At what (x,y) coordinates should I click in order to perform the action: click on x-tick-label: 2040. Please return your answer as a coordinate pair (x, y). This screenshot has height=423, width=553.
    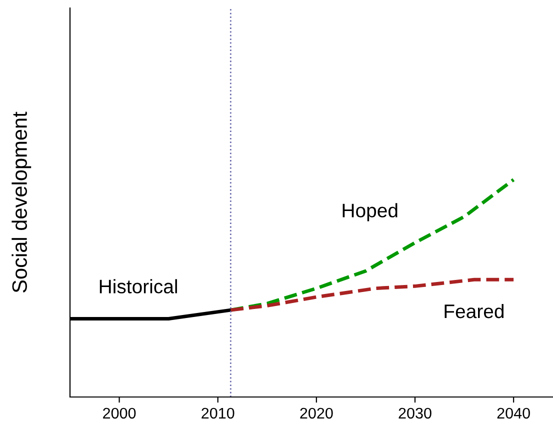
    Looking at the image, I should click on (513, 413).